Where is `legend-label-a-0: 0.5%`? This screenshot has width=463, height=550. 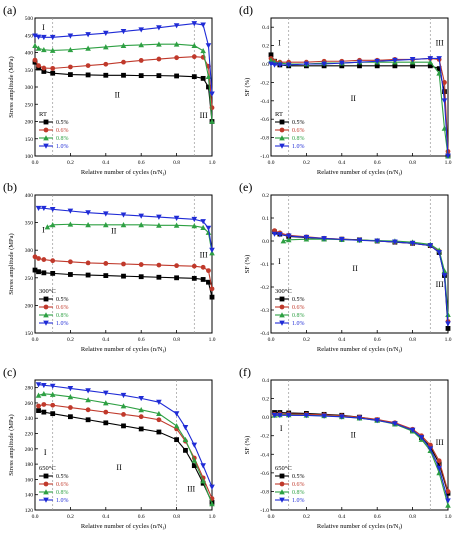 legend-label-a-0: 0.5% is located at coordinates (62, 123).